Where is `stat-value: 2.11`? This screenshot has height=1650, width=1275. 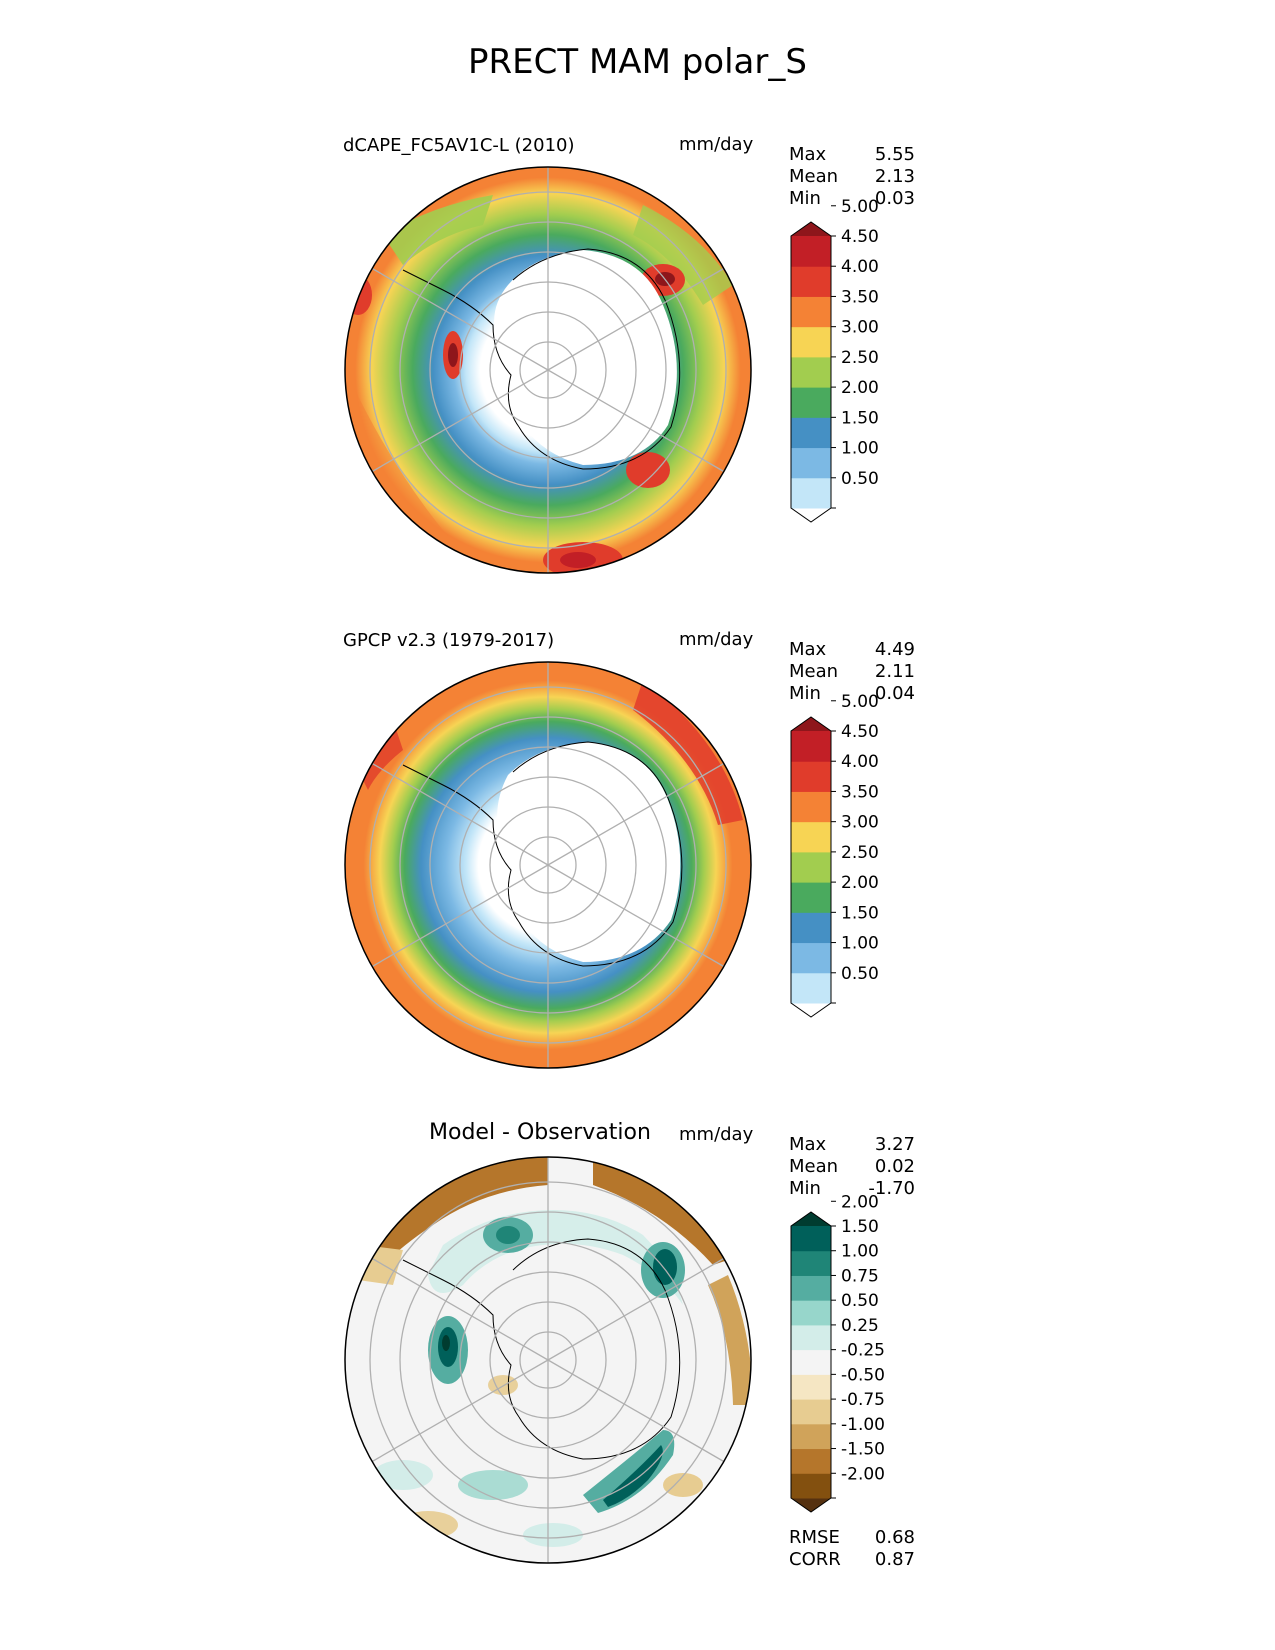 stat-value: 2.11 is located at coordinates (894, 671).